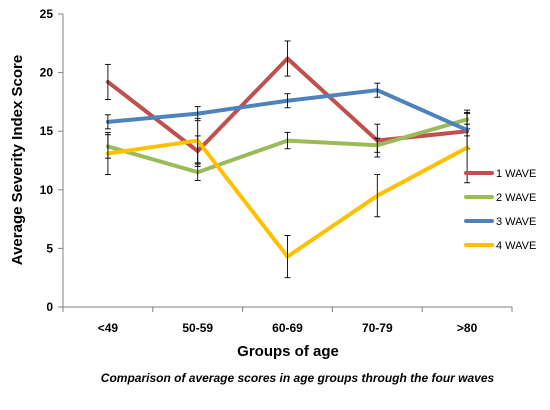 The height and width of the screenshot is (410, 550). Describe the element at coordinates (377, 328) in the screenshot. I see `x-tick-label: 70-79` at that location.